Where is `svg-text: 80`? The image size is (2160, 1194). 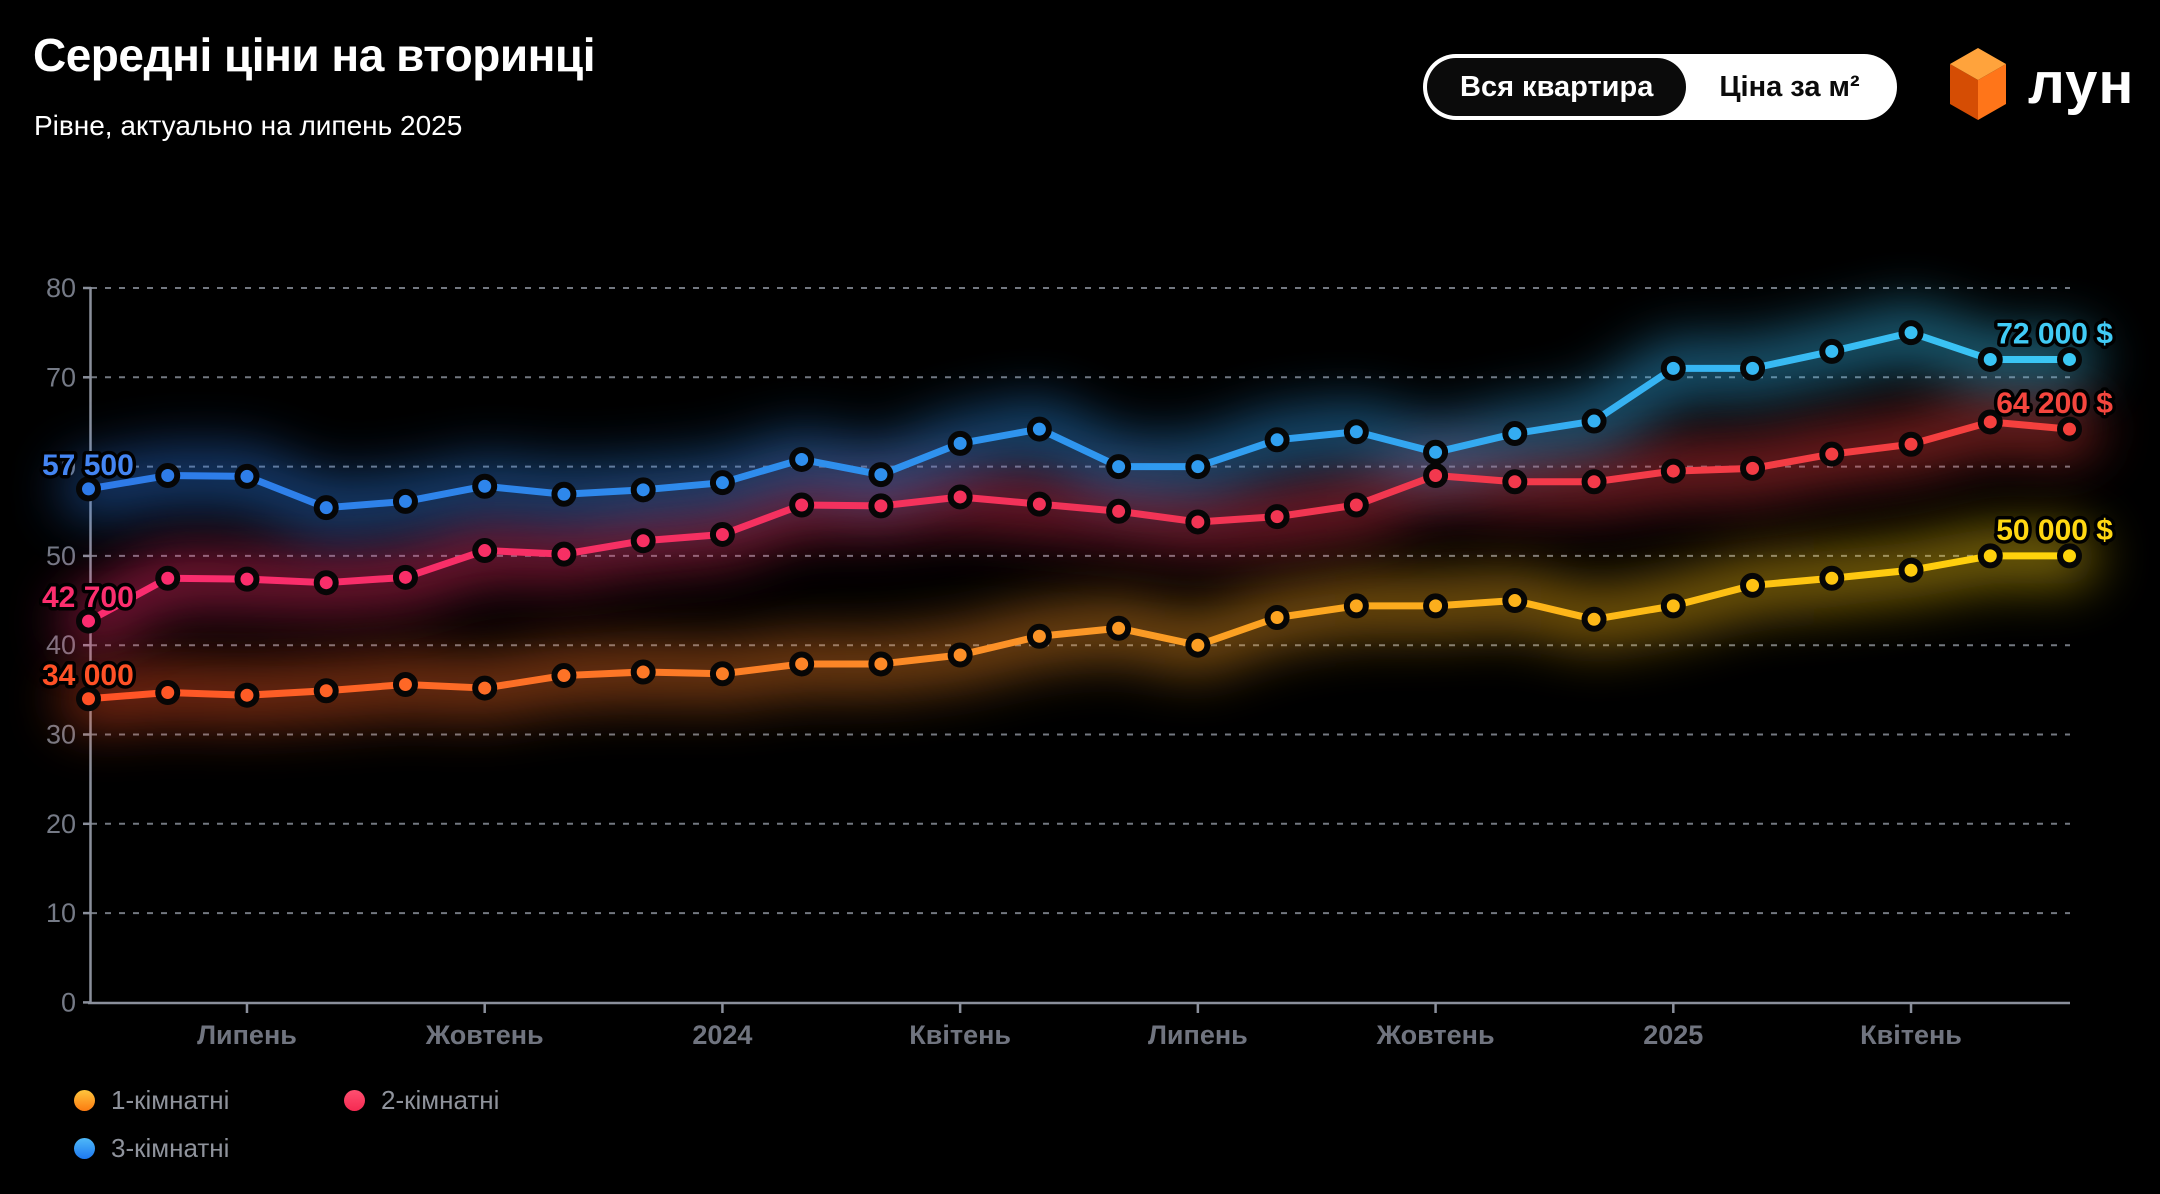
svg-text: 80 is located at coordinates (61, 288).